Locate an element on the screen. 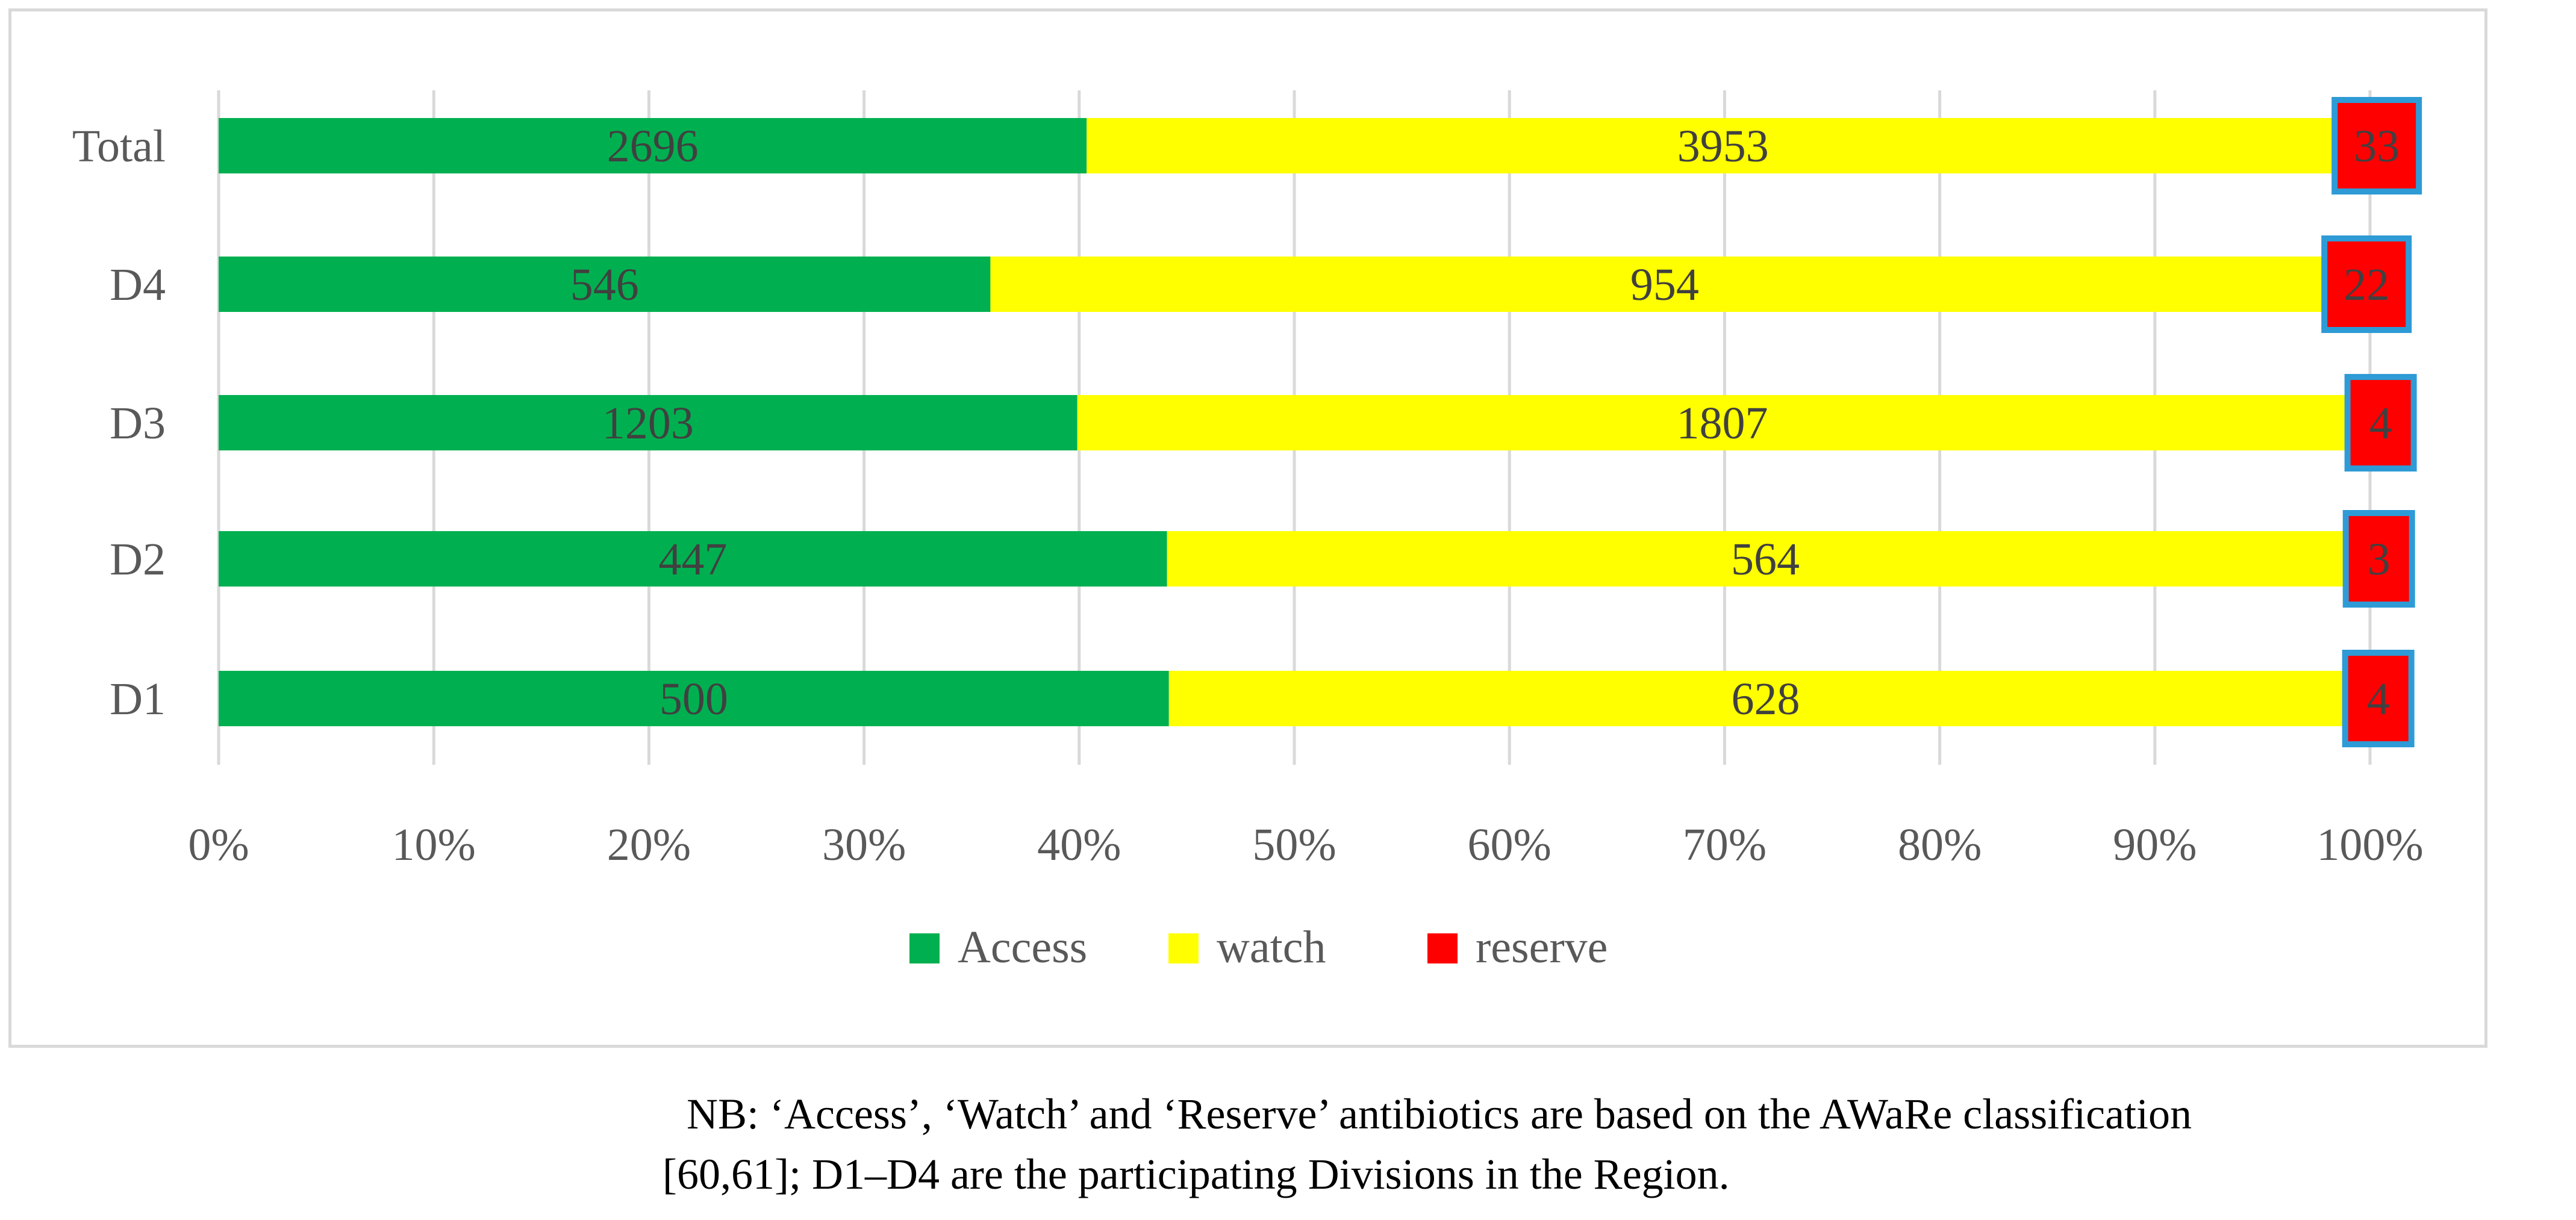  data-label-total-access: 2696 is located at coordinates (653, 146).